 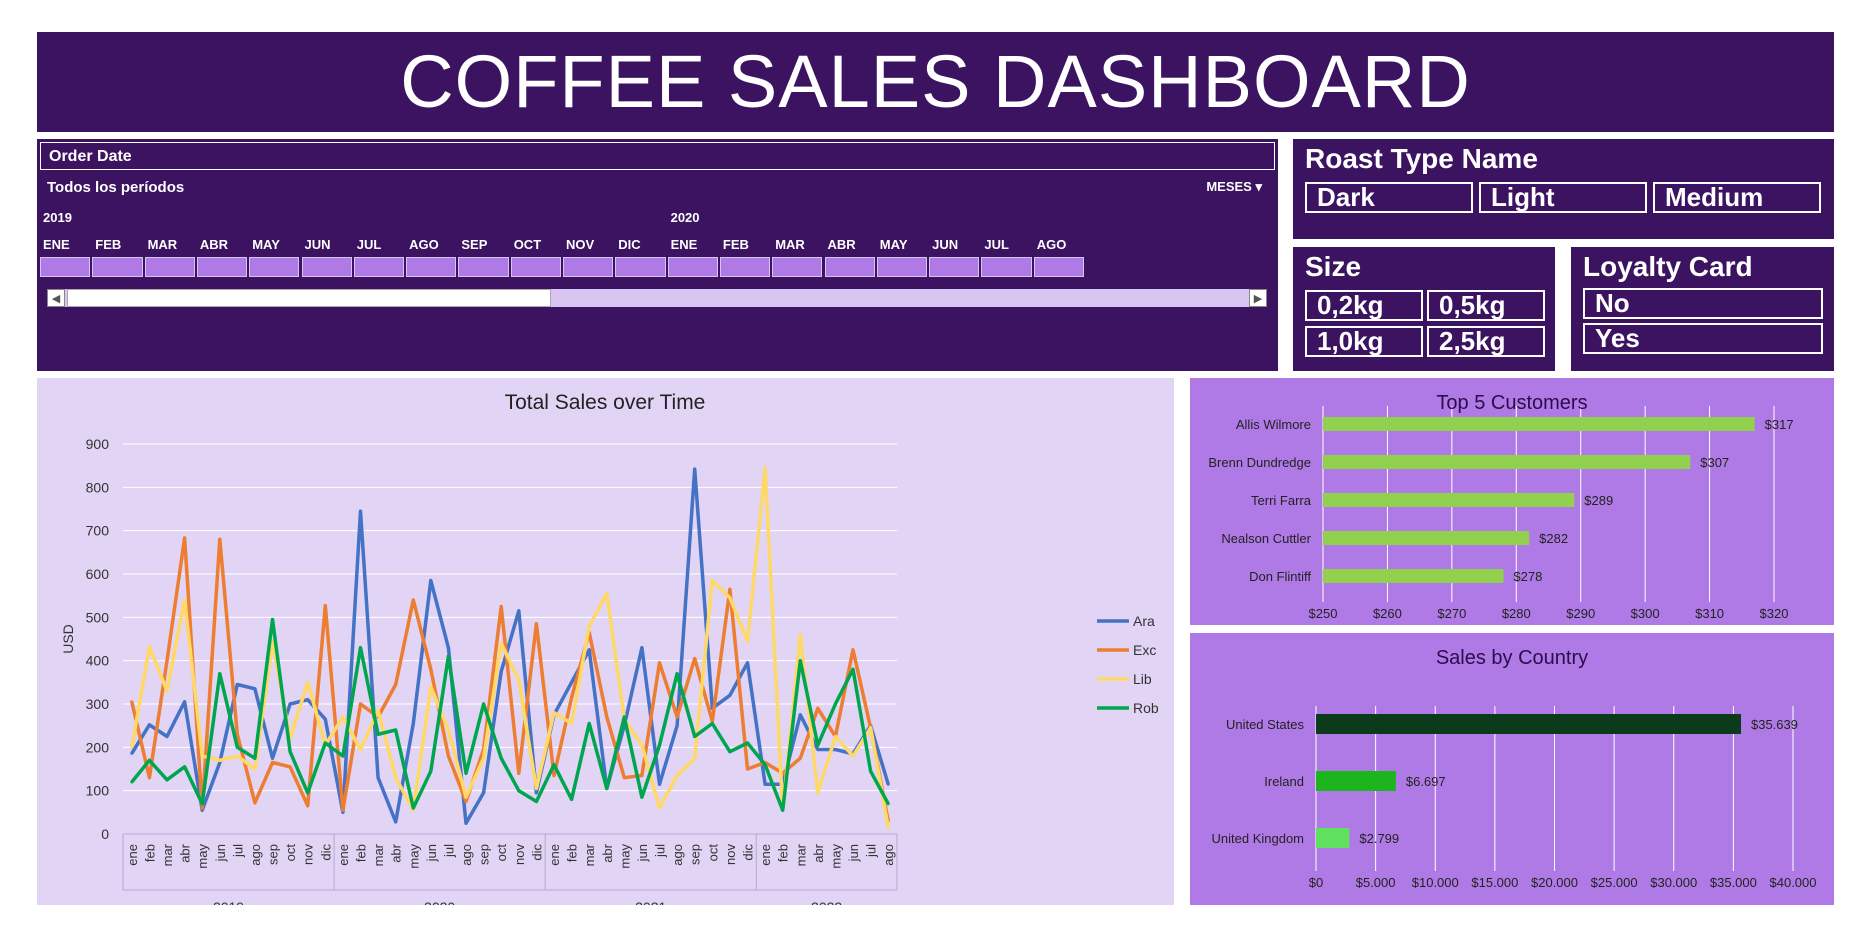 I want to click on year-label: 2020, so click(x=439, y=902).